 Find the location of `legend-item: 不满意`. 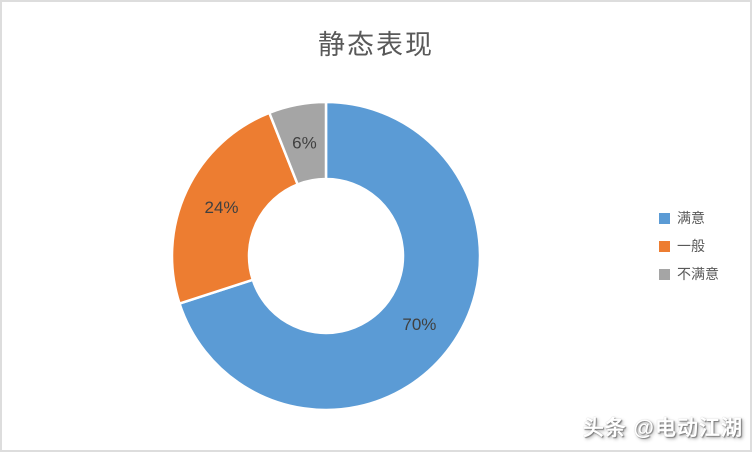

legend-item: 不满意 is located at coordinates (689, 274).